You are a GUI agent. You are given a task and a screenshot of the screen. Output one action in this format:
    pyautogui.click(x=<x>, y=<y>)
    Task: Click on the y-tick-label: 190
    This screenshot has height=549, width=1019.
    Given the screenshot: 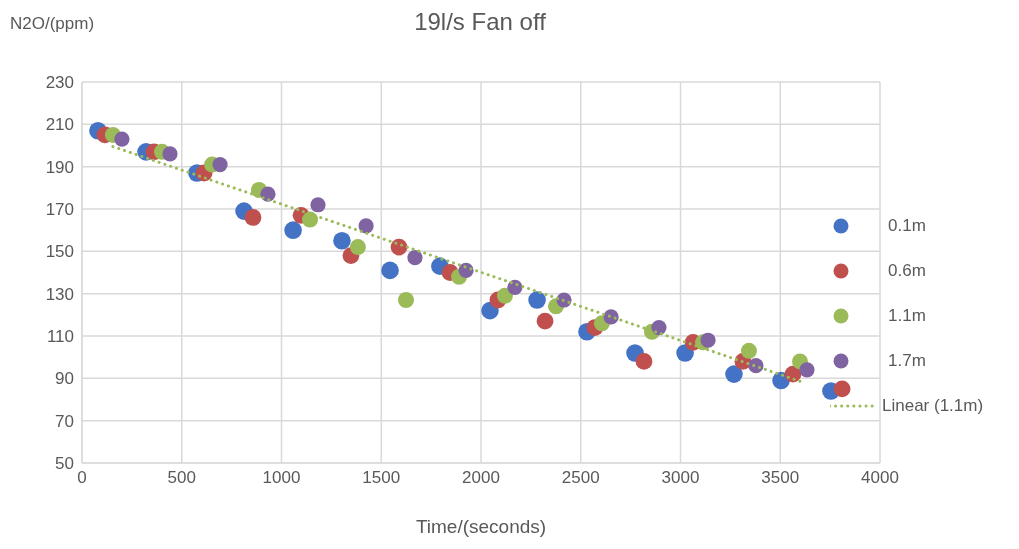 What is the action you would take?
    pyautogui.click(x=59, y=167)
    